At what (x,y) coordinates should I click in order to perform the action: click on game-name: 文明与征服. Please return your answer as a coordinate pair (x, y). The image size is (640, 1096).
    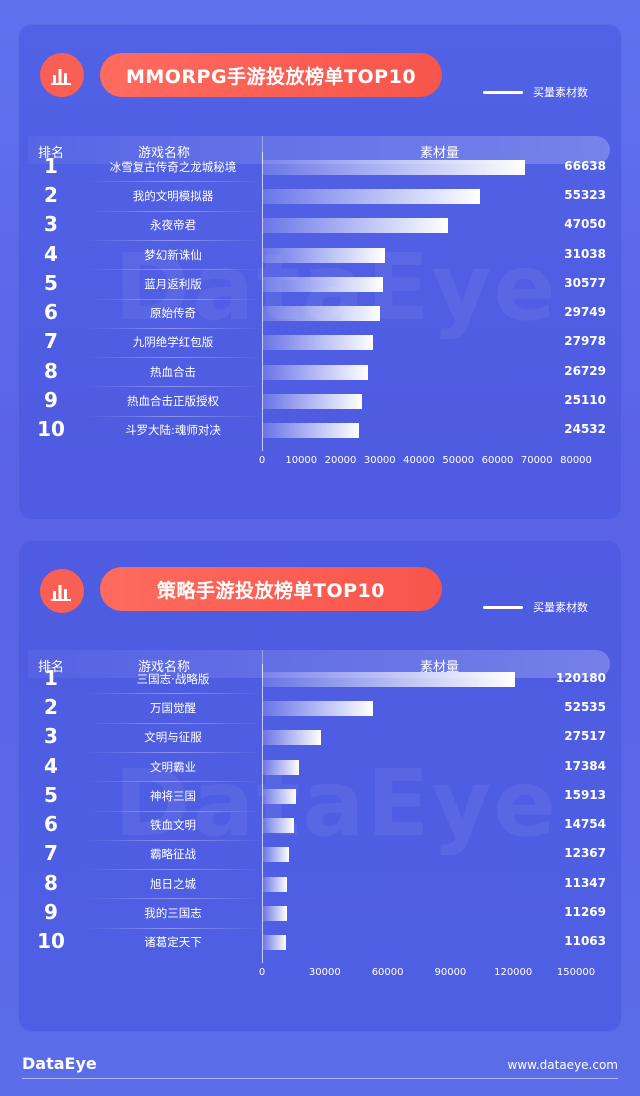
    Looking at the image, I should click on (173, 737).